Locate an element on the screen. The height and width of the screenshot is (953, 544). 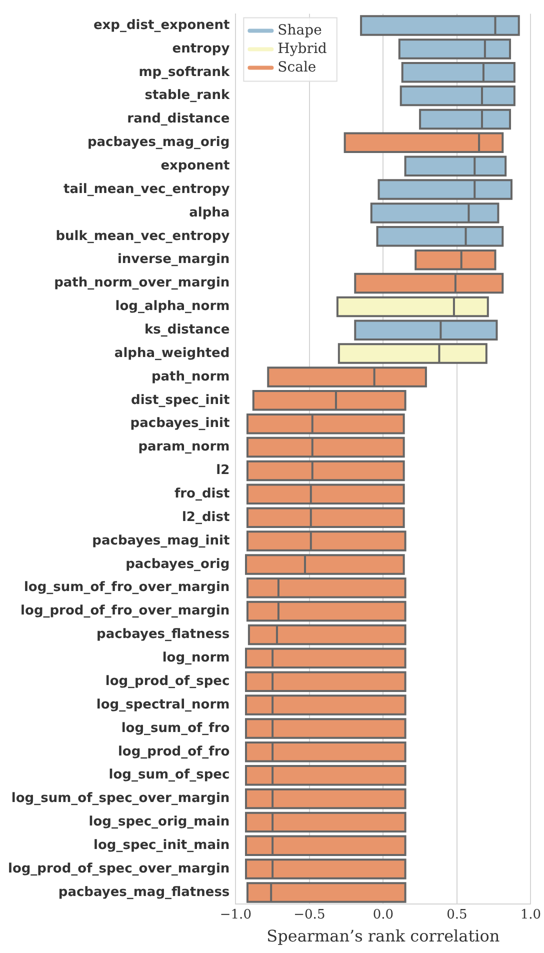
y-tick-label: exponent is located at coordinates (195, 166).